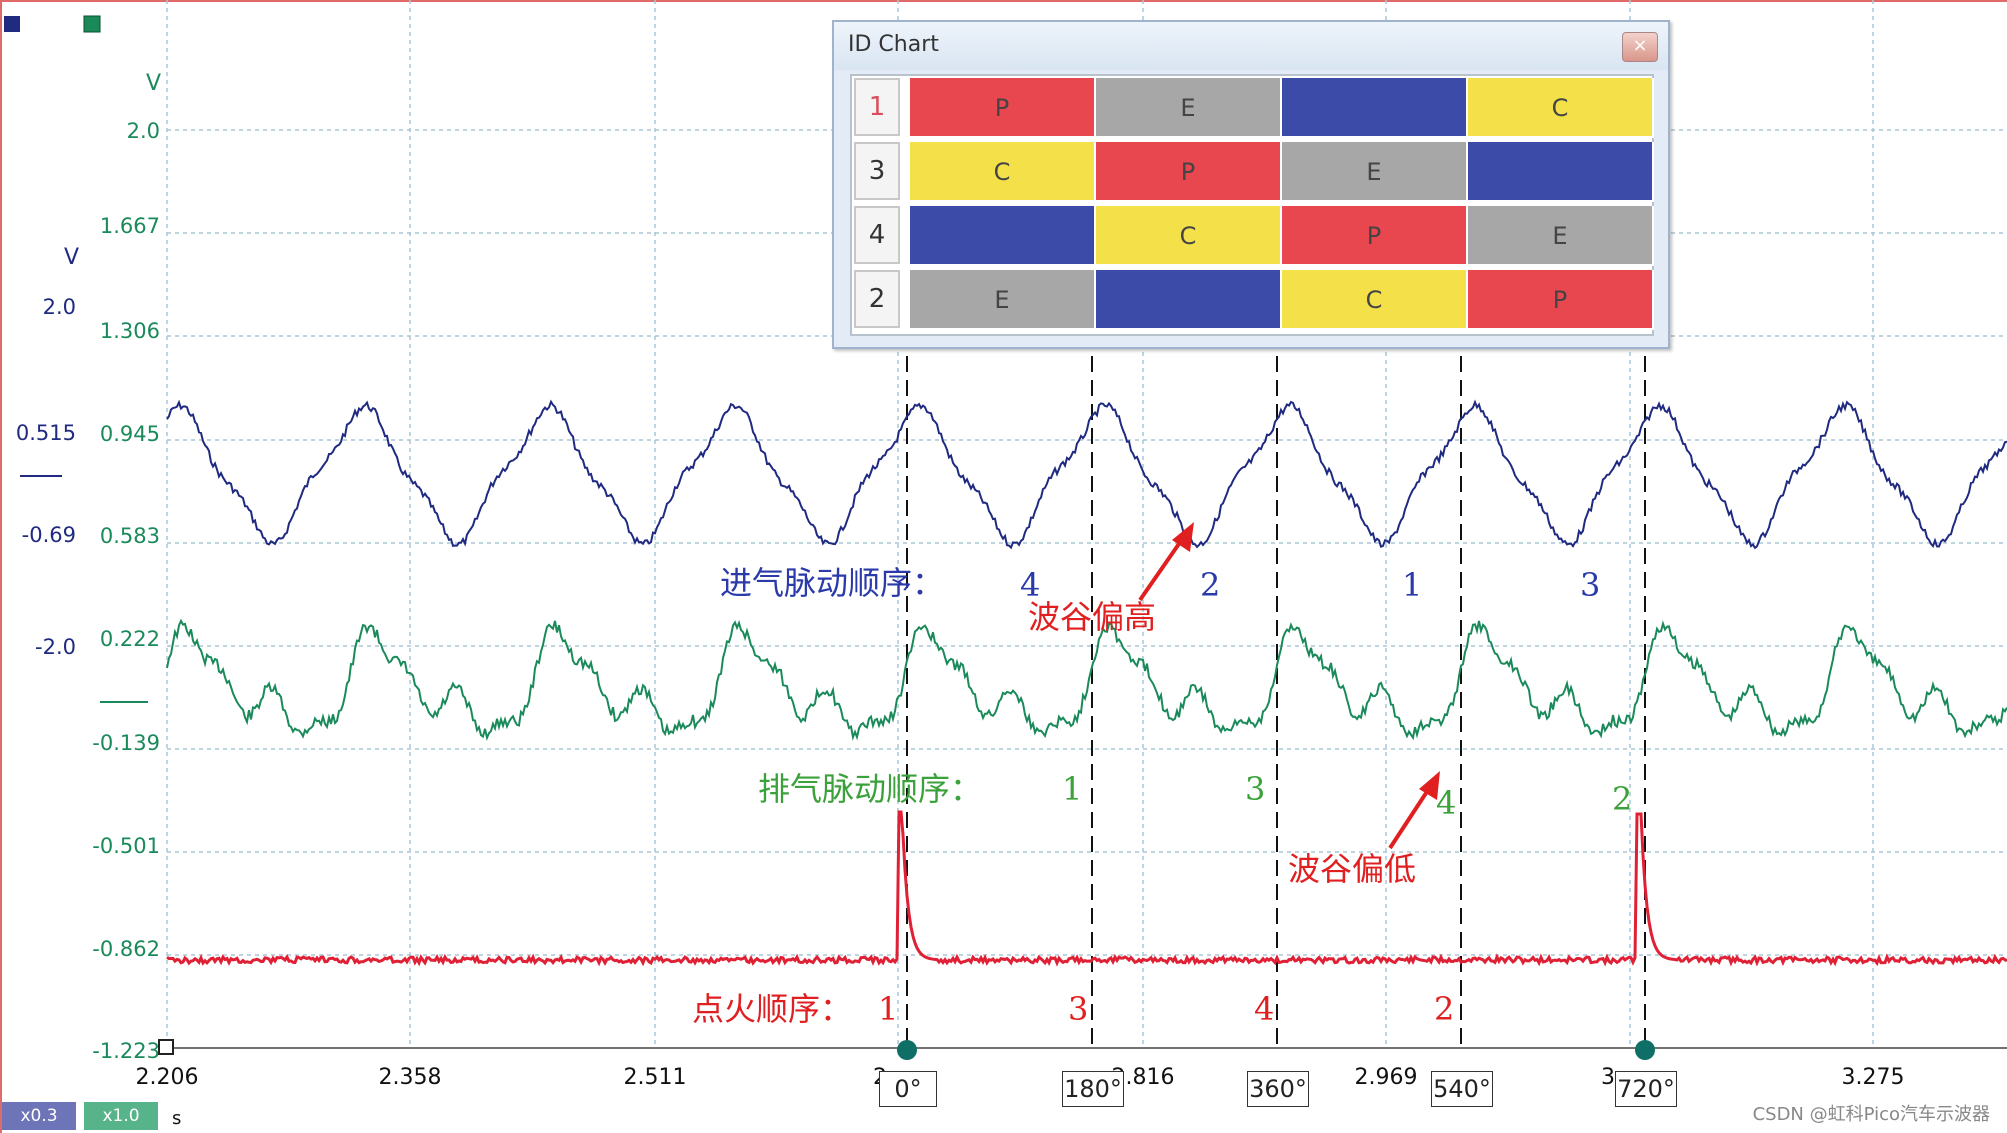 The image size is (2007, 1133). I want to click on blue-tick-label: 2.0, so click(59, 307).